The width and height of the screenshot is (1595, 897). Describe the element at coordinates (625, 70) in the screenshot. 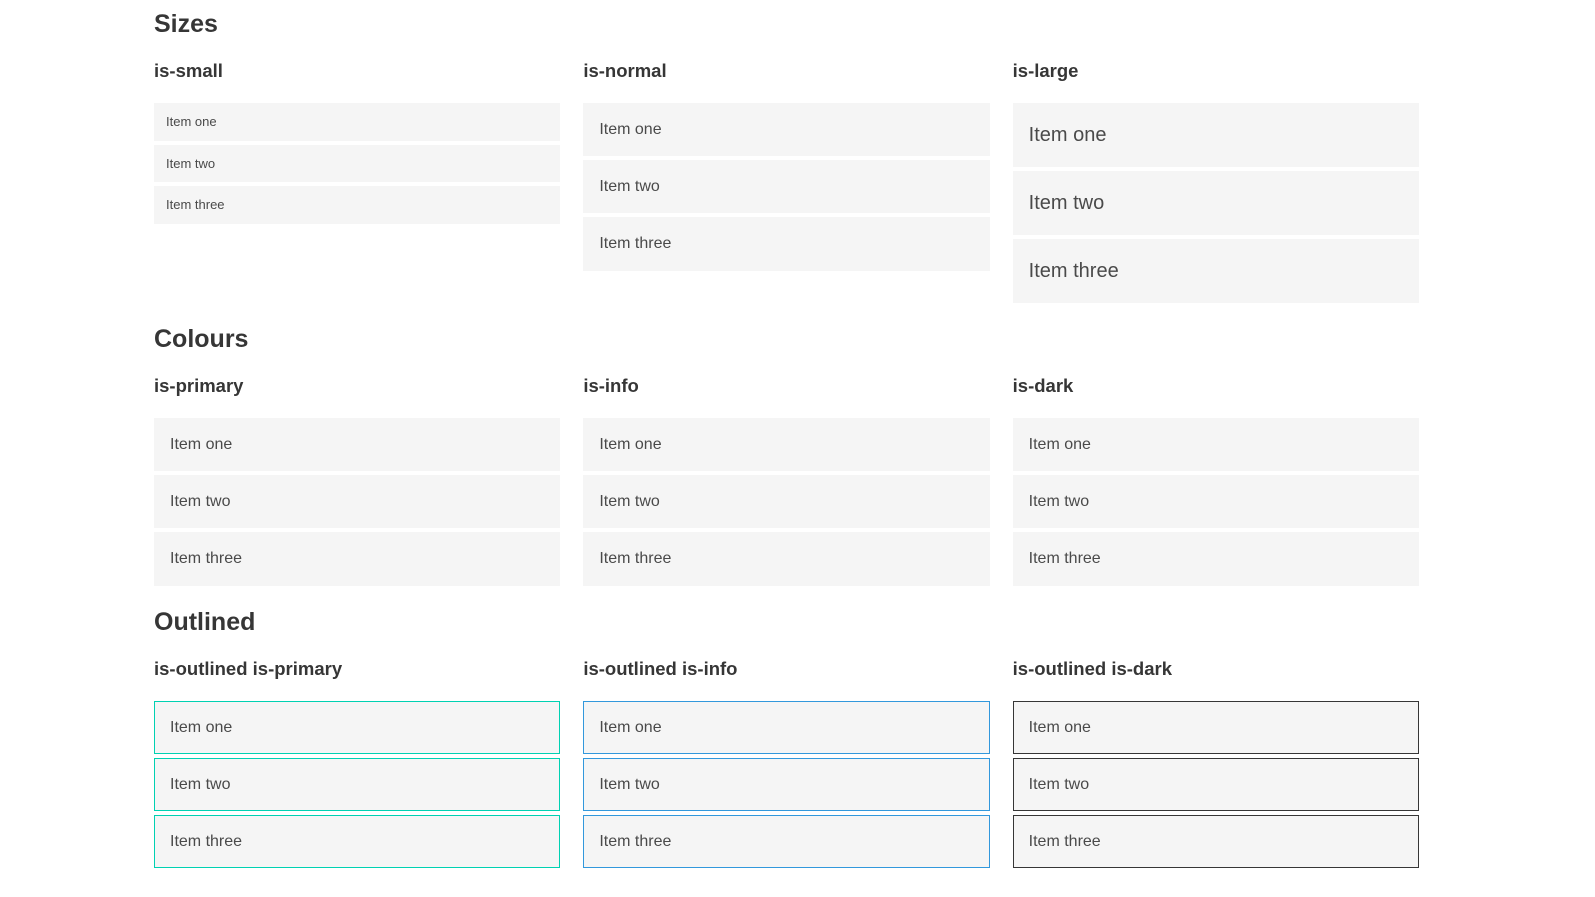

I see `group-label: is-normal` at that location.